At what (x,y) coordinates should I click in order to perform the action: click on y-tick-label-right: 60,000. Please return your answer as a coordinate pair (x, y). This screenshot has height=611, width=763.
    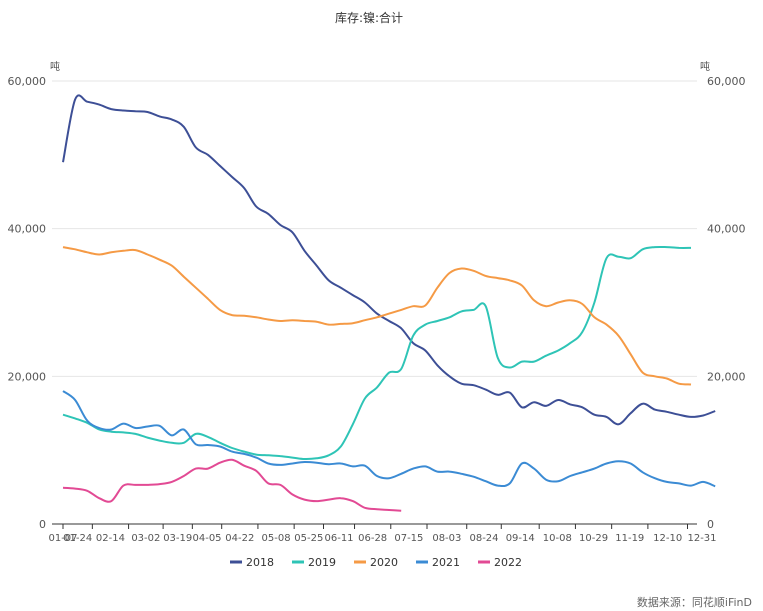
    Looking at the image, I should click on (726, 81).